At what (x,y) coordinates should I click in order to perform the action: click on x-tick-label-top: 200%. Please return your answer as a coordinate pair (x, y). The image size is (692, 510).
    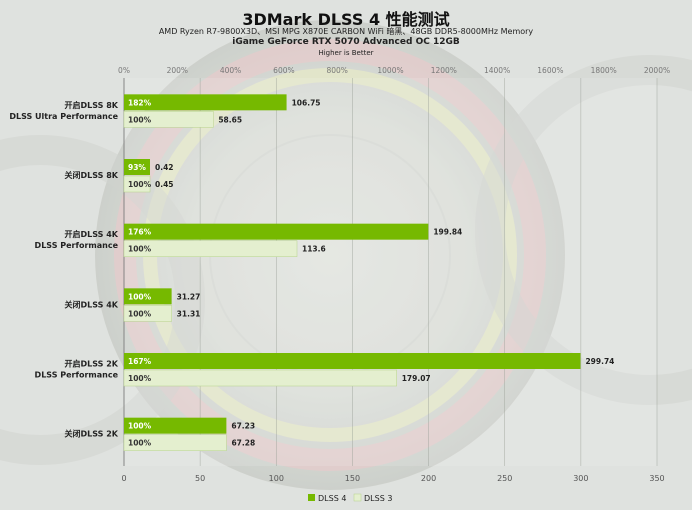
    Looking at the image, I should click on (177, 70).